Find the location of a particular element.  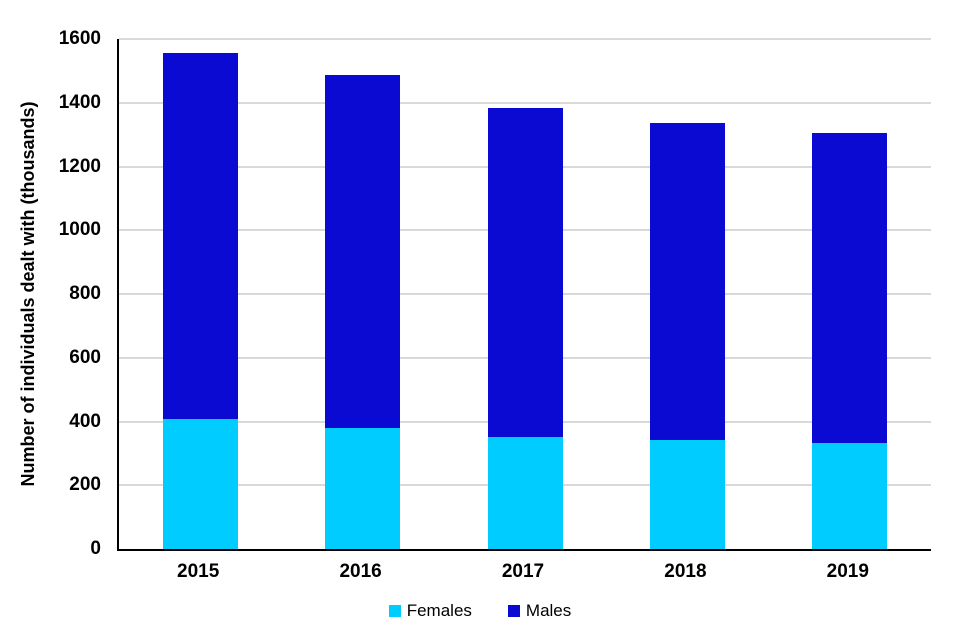

legend-swatch-females is located at coordinates (394, 611).